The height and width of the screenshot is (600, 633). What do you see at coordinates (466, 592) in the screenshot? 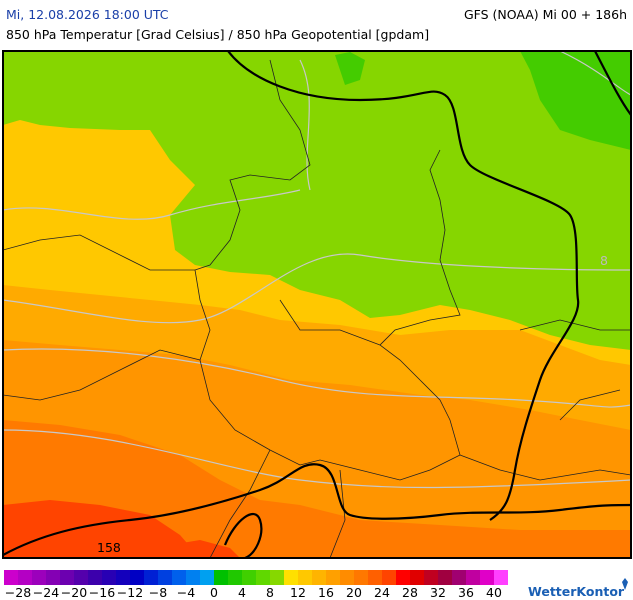
I see `colorbar-label: 36` at bounding box center [466, 592].